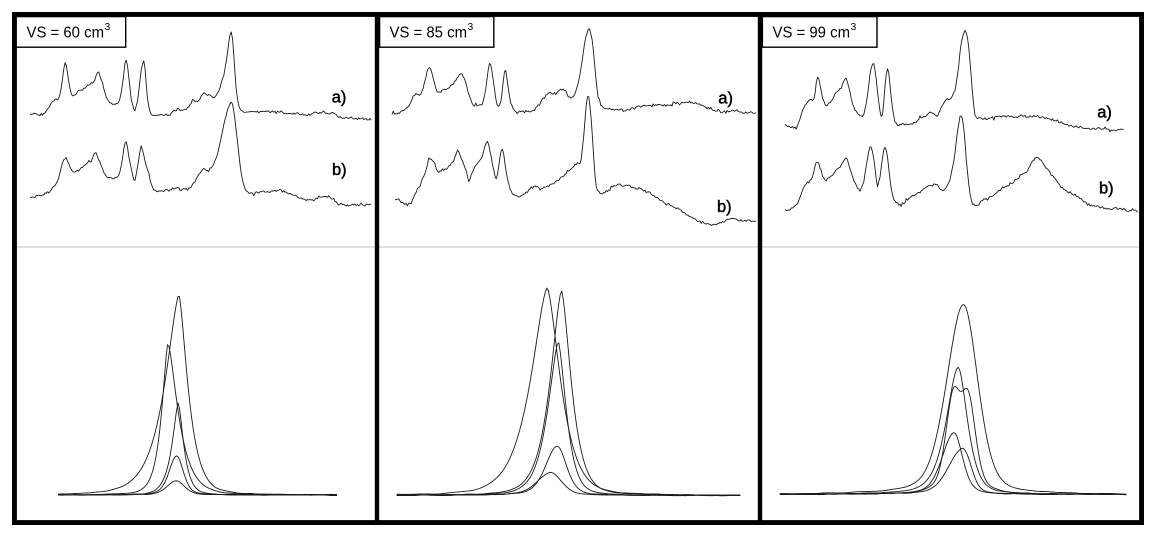 This screenshot has width=1175, height=540. I want to click on svg-text: VS = 85 cm, so click(429, 33).